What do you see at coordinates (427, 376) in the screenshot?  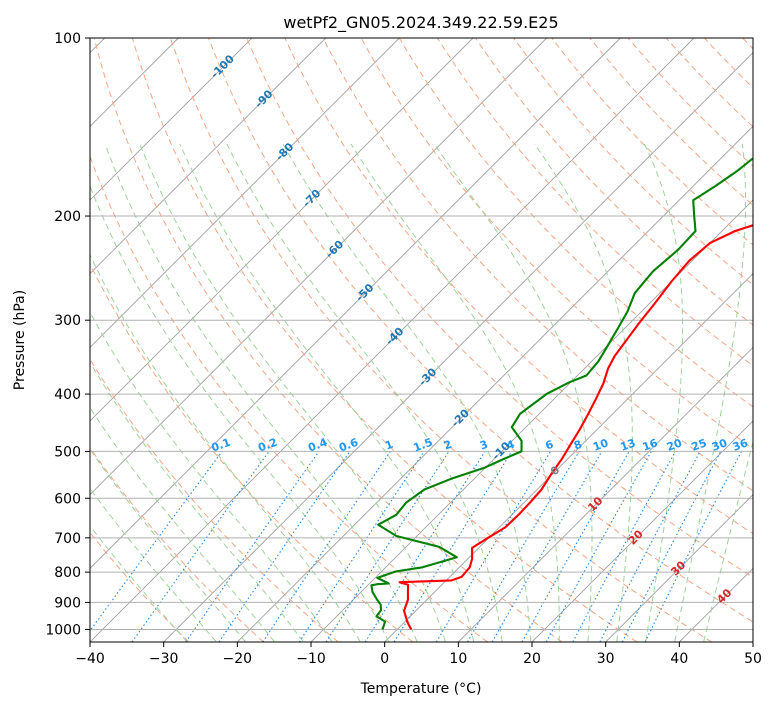 I see `isotherm-label: -30` at bounding box center [427, 376].